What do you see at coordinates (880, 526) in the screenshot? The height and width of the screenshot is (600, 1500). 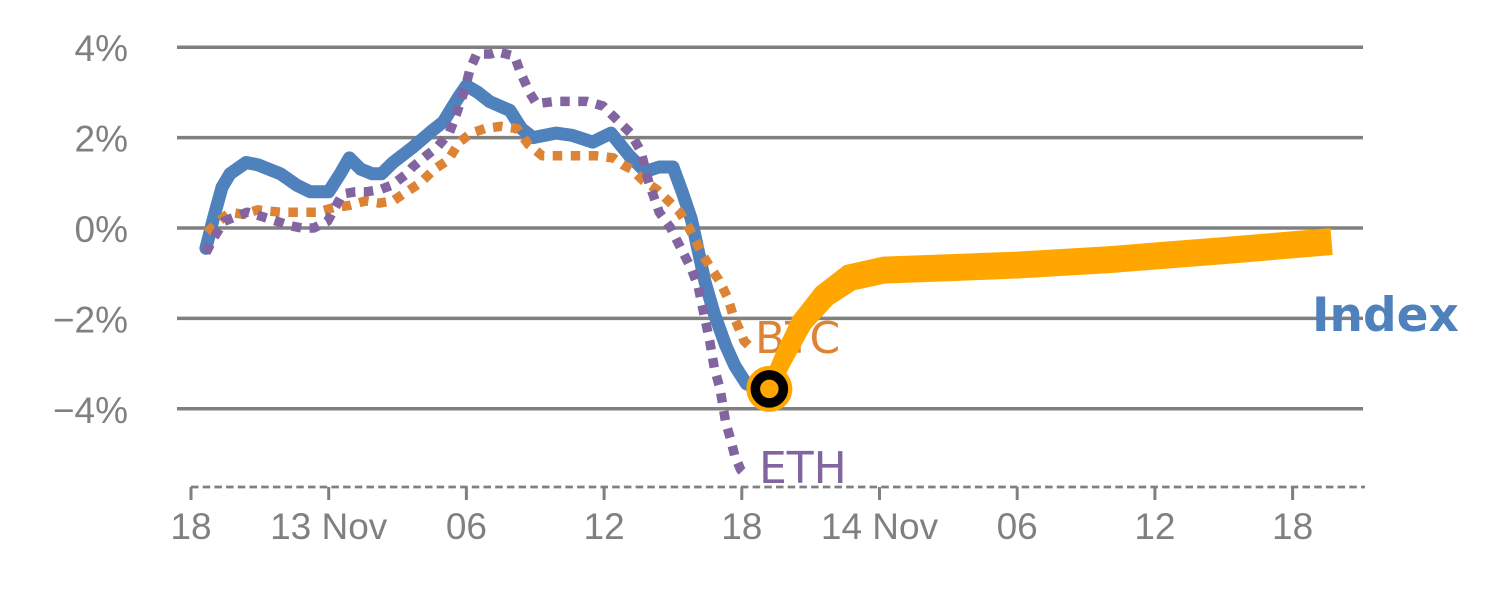 I see `x-tick-label: 14 Nov` at bounding box center [880, 526].